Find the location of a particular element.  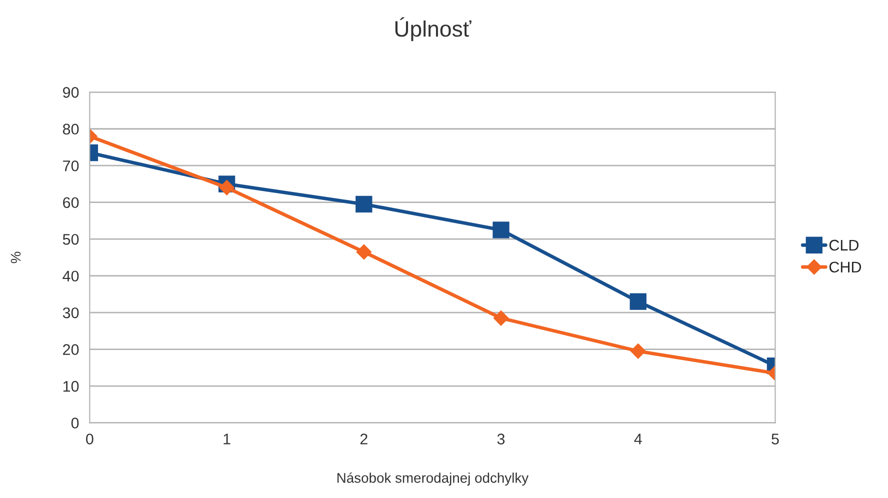

chart-title: Úplnosť is located at coordinates (433, 29).